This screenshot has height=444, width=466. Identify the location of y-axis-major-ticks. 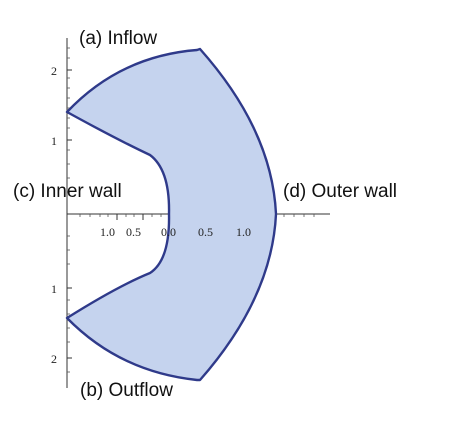
(69, 214).